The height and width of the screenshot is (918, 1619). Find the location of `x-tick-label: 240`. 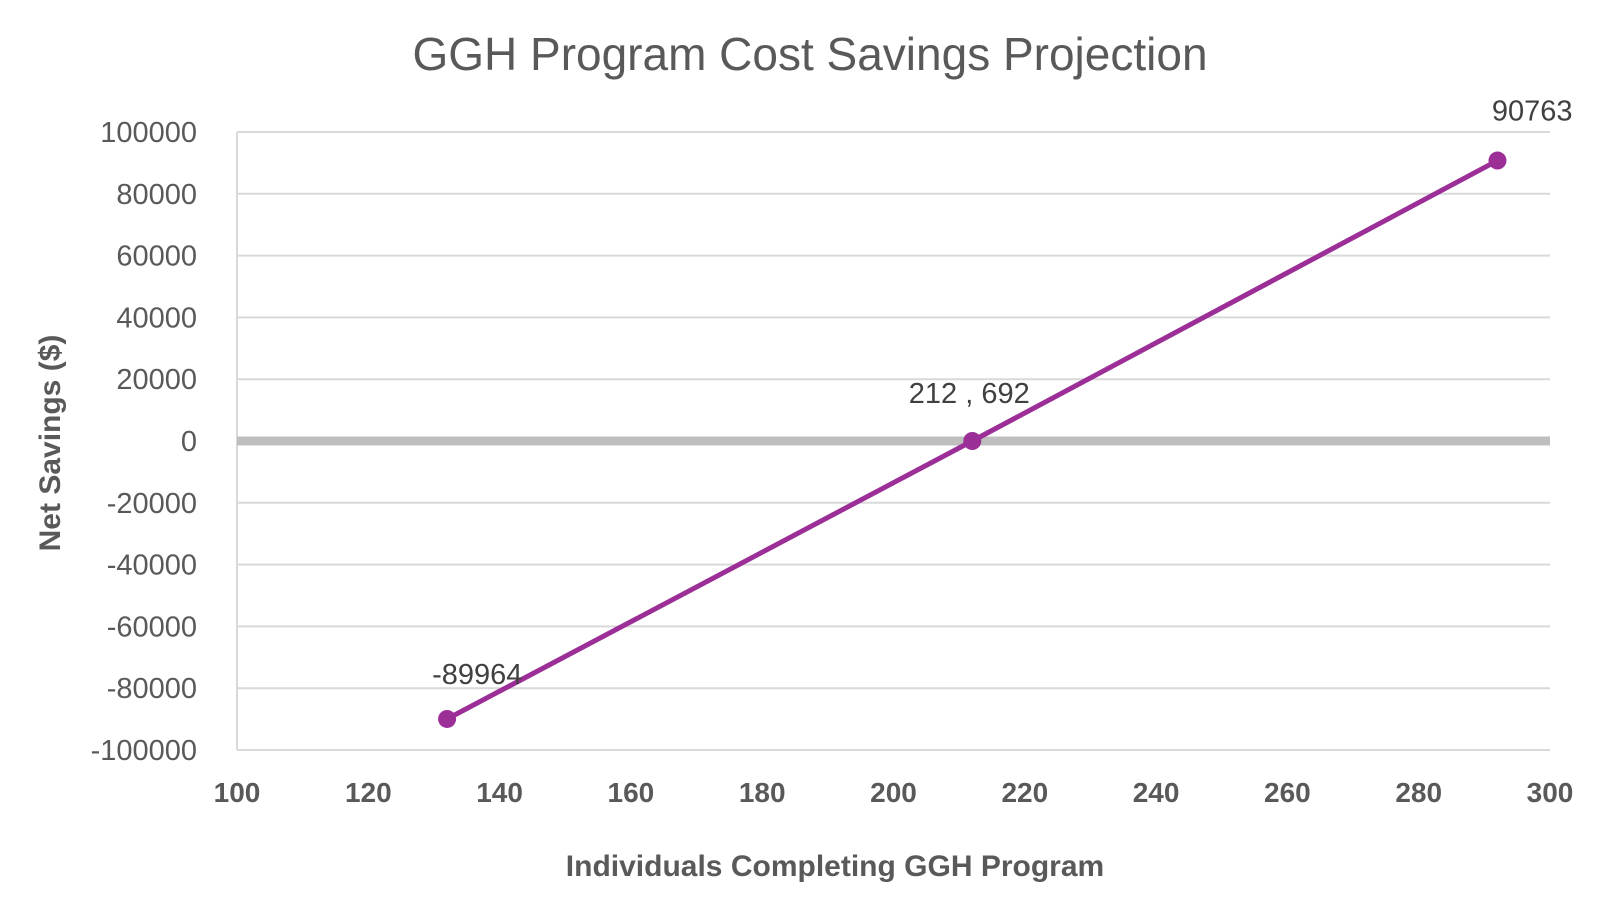

x-tick-label: 240 is located at coordinates (1156, 792).